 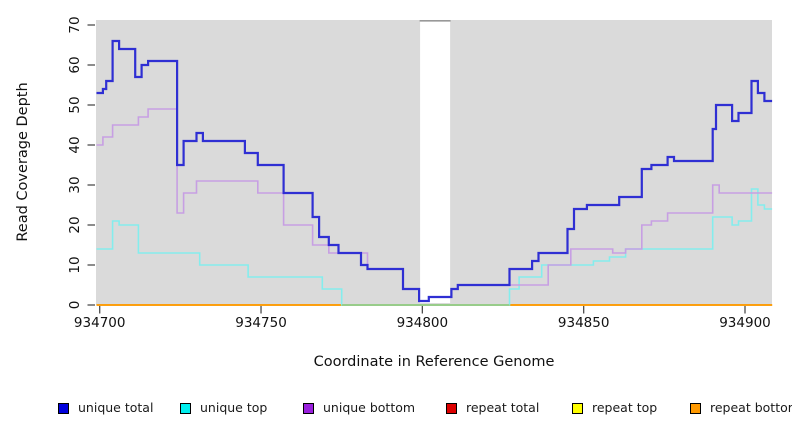 I want to click on legend-item-repeat-bottom: repeat bottom, so click(x=741, y=408).